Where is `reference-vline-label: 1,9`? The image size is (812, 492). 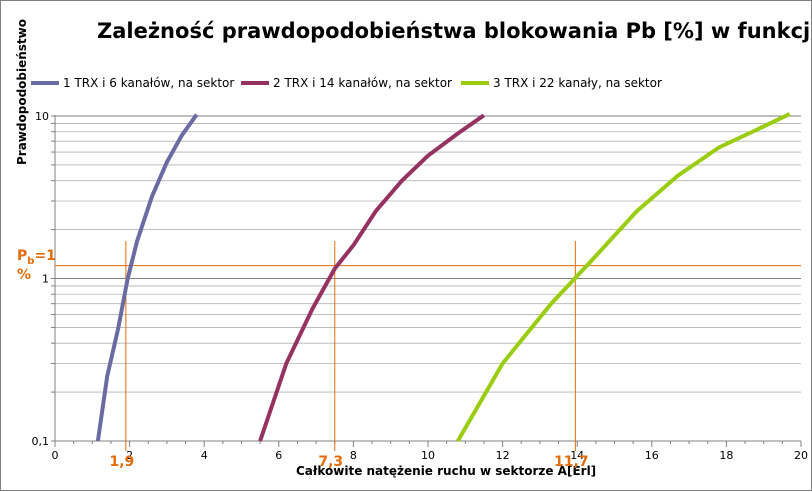 reference-vline-label: 1,9 is located at coordinates (121, 462).